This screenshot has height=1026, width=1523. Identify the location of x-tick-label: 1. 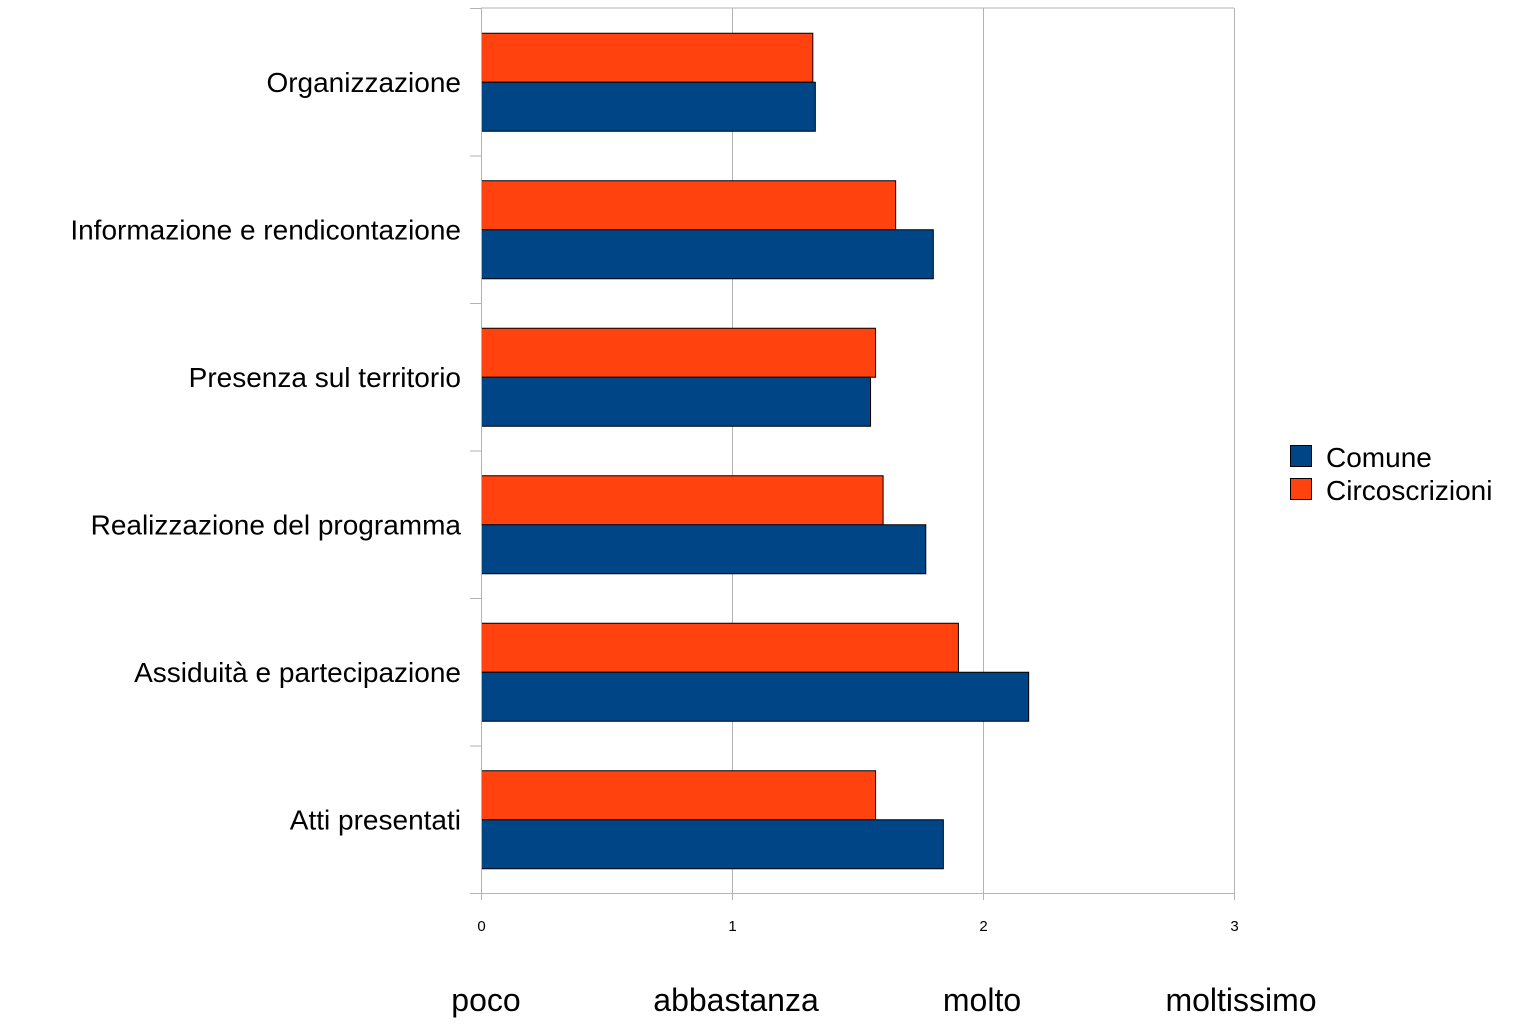
(732, 926).